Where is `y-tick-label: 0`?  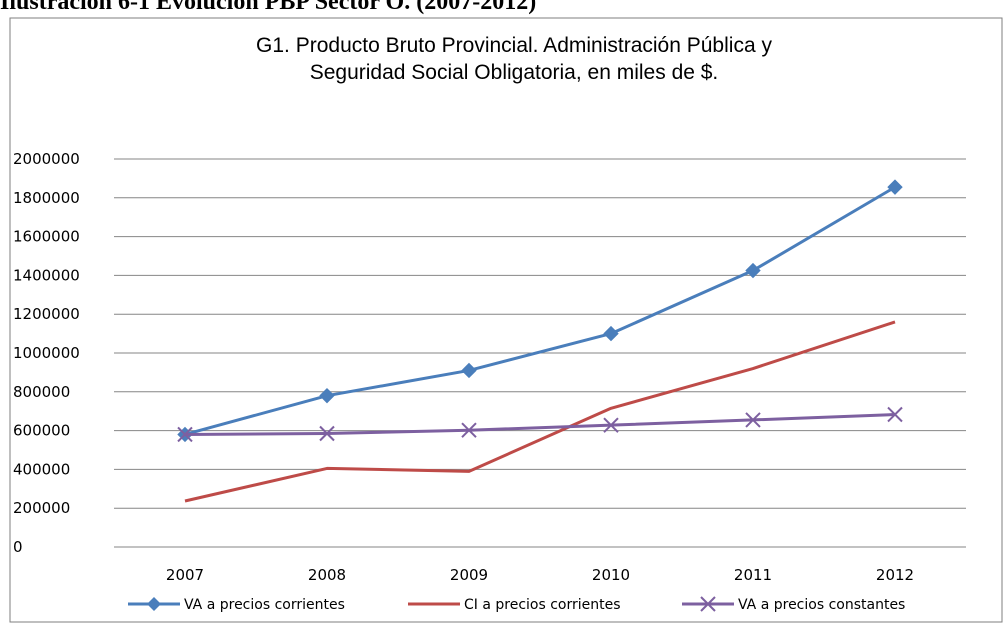
y-tick-label: 0 is located at coordinates (18, 547).